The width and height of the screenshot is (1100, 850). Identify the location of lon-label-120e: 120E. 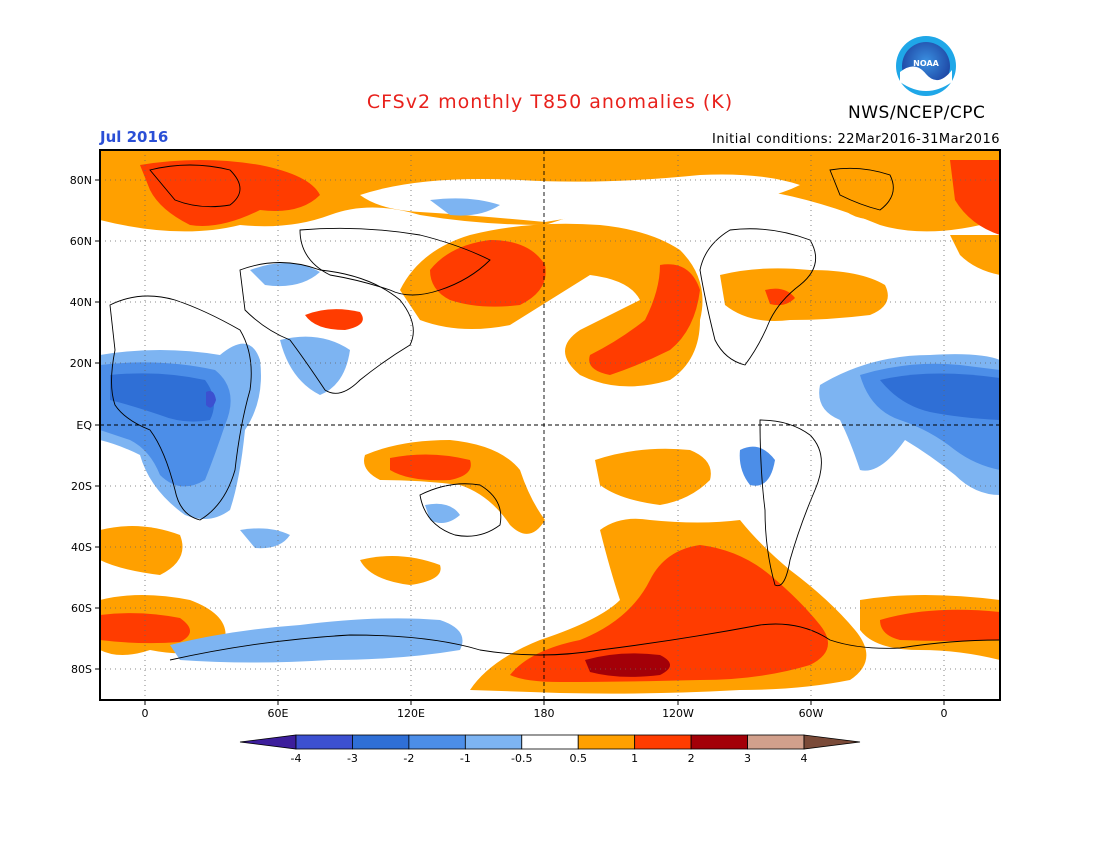
(411, 713).